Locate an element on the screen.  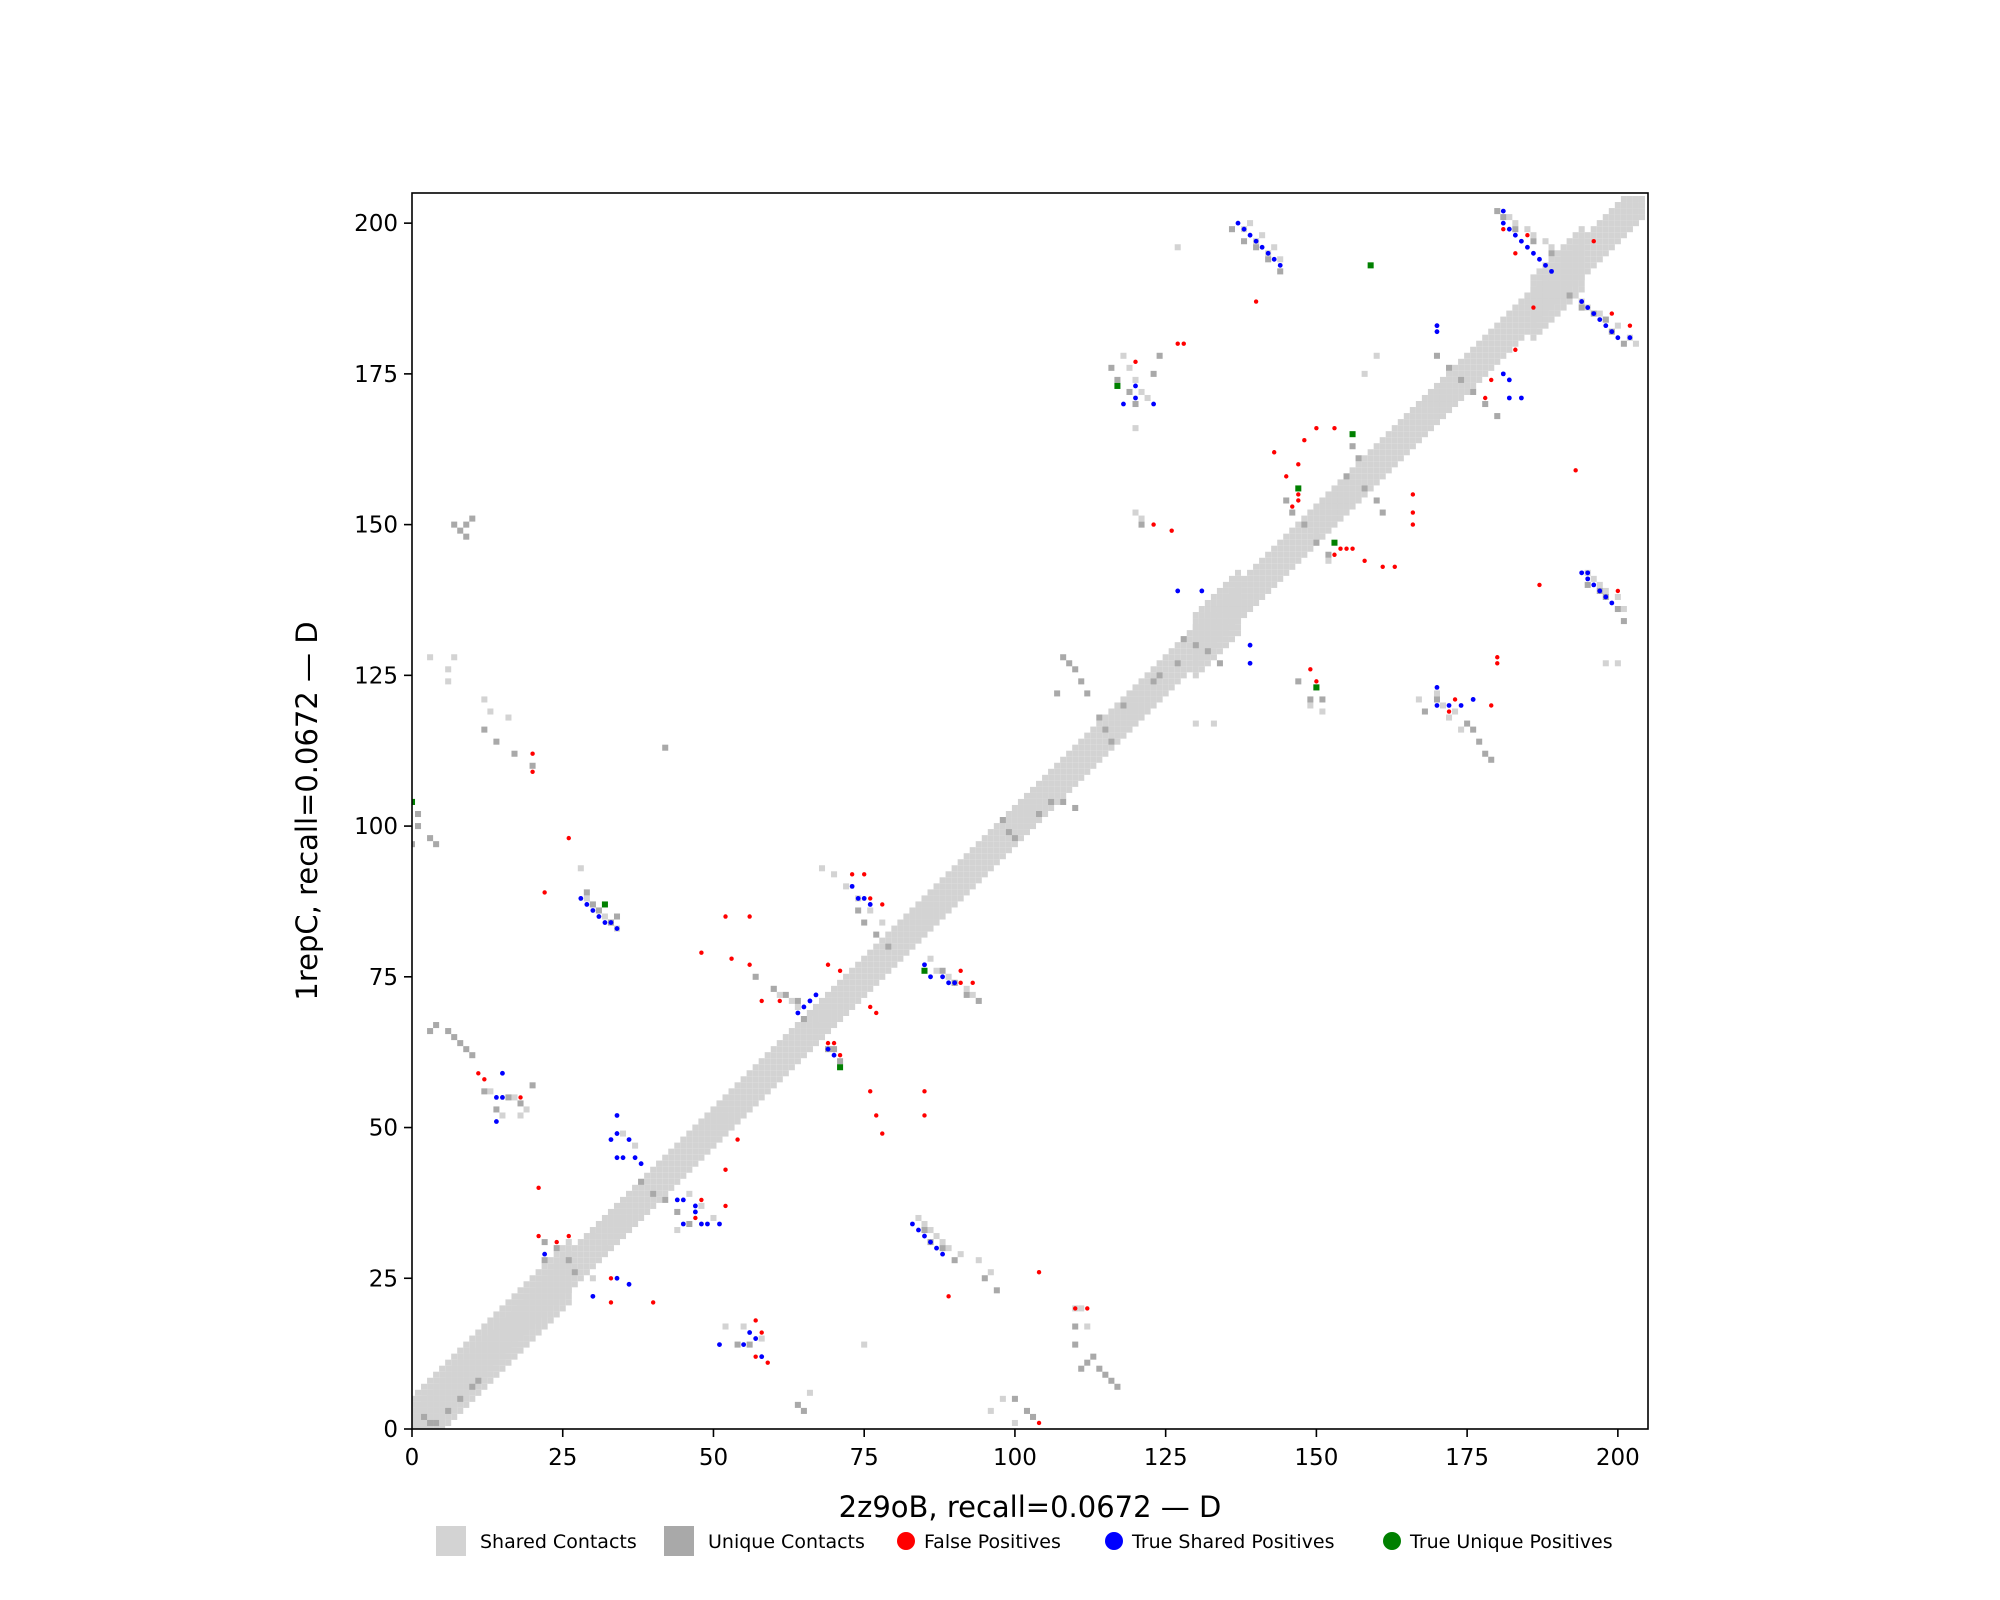
true-unique-positive-point is located at coordinates (1334, 542).